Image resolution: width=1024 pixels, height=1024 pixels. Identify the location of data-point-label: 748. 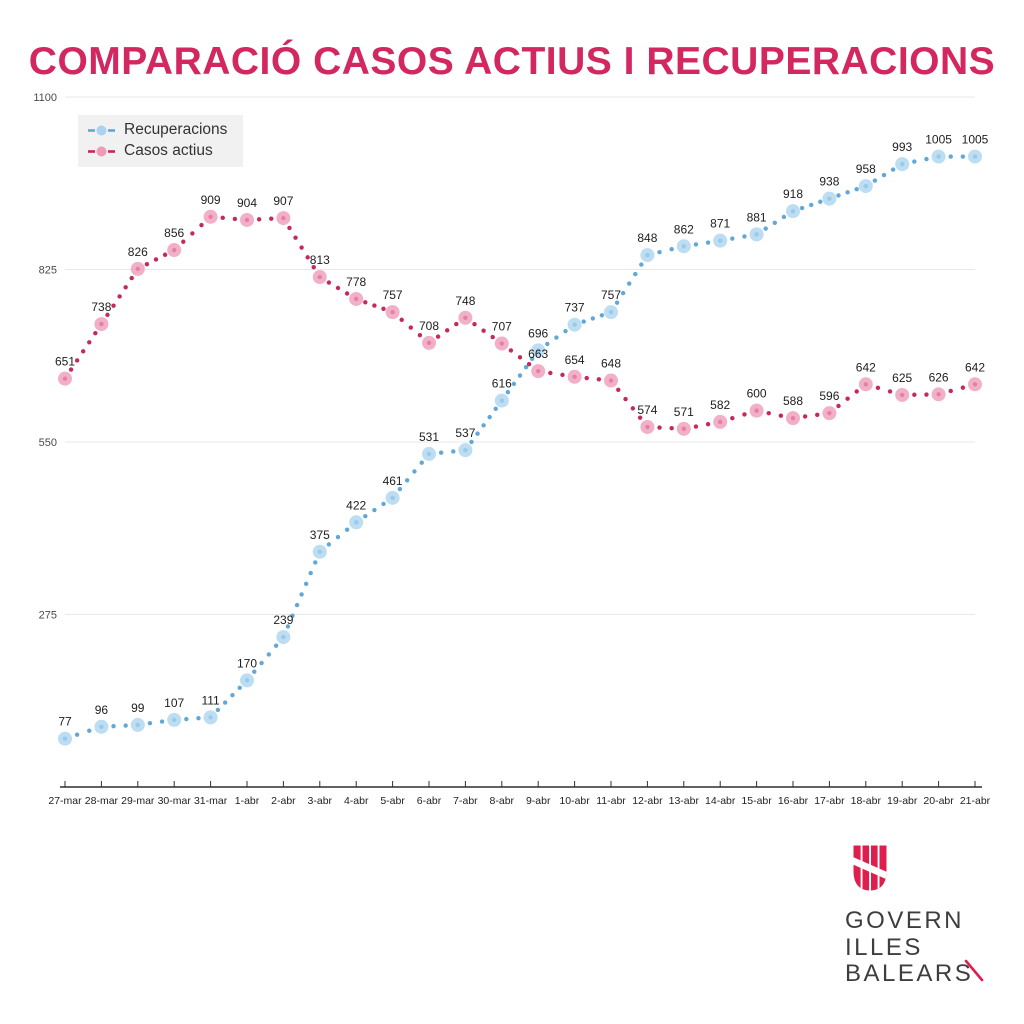
(465, 301).